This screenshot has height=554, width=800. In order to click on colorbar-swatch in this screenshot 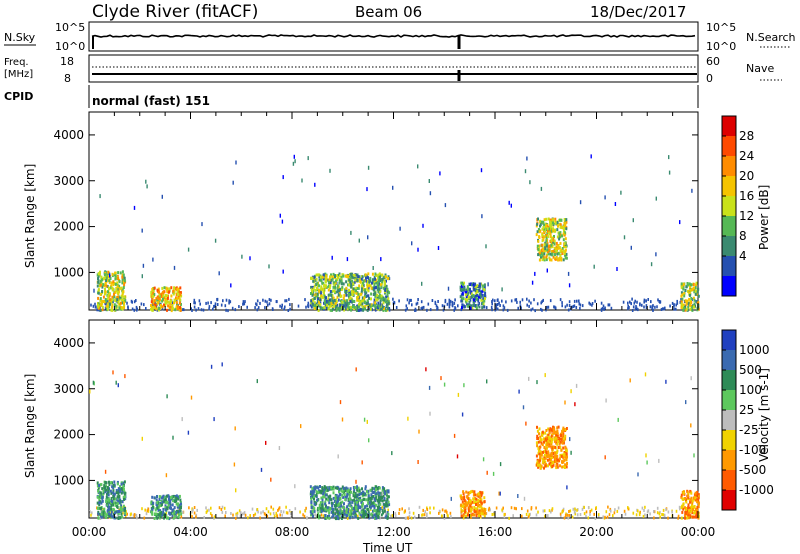, I will do `click(729, 480)`.